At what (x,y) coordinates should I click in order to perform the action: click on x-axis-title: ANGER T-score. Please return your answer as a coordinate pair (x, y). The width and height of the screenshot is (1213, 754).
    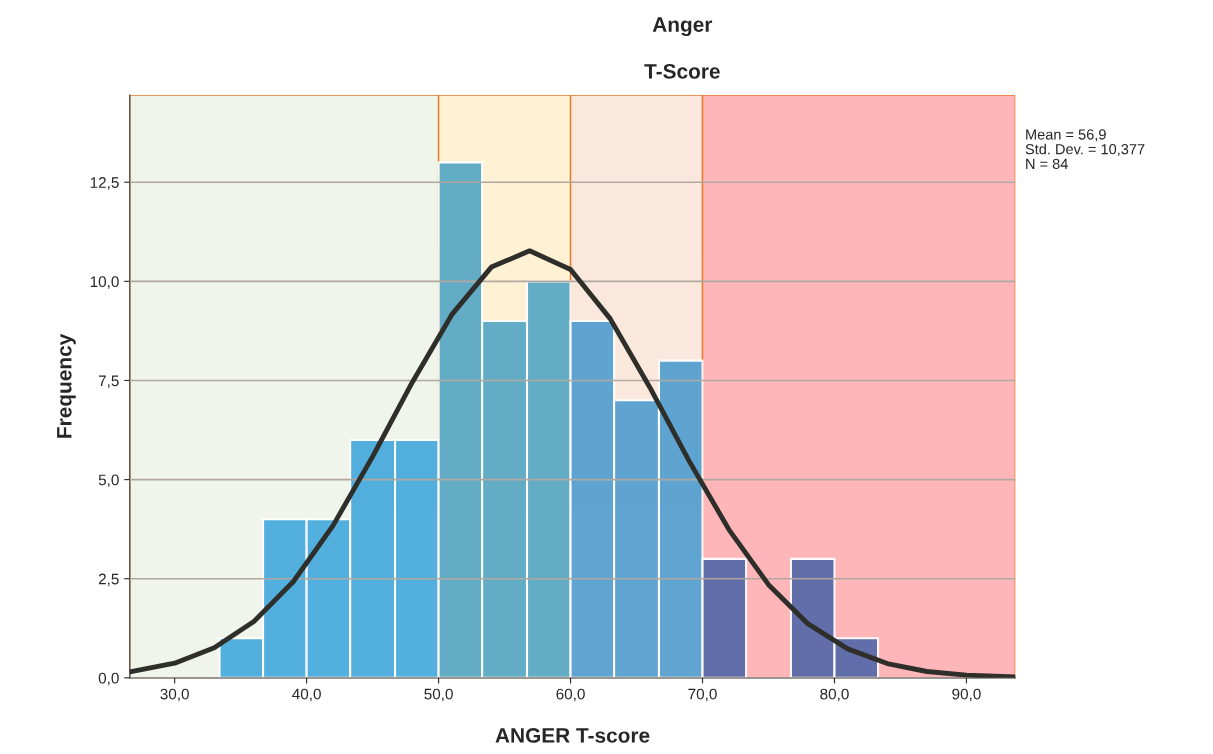
    Looking at the image, I should click on (572, 735).